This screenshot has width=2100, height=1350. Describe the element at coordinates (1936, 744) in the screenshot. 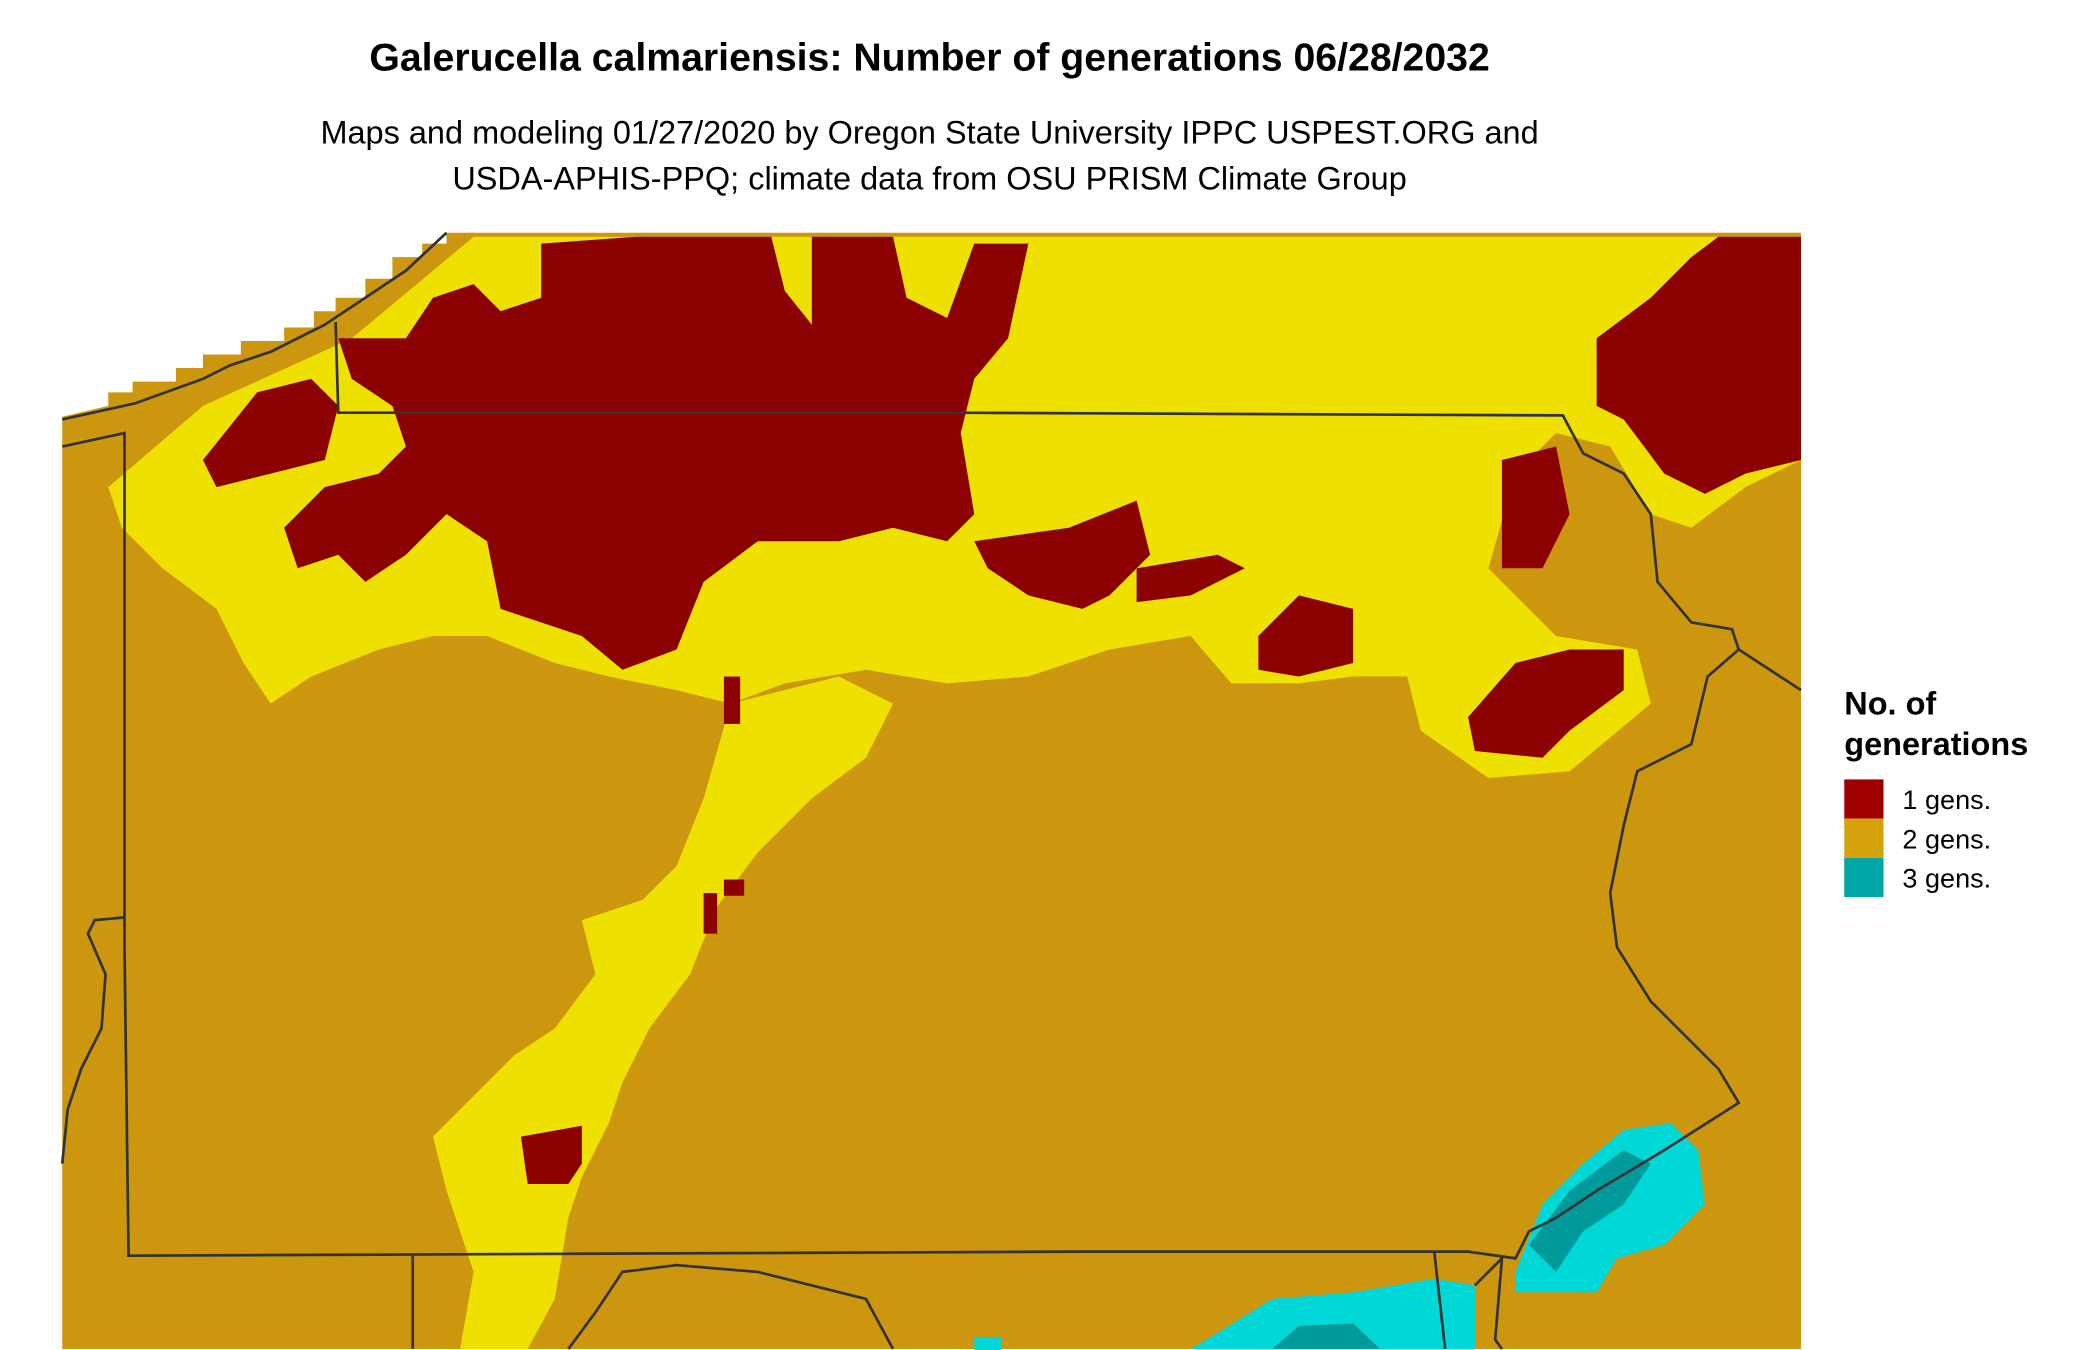

I see `legend-title: generations` at that location.